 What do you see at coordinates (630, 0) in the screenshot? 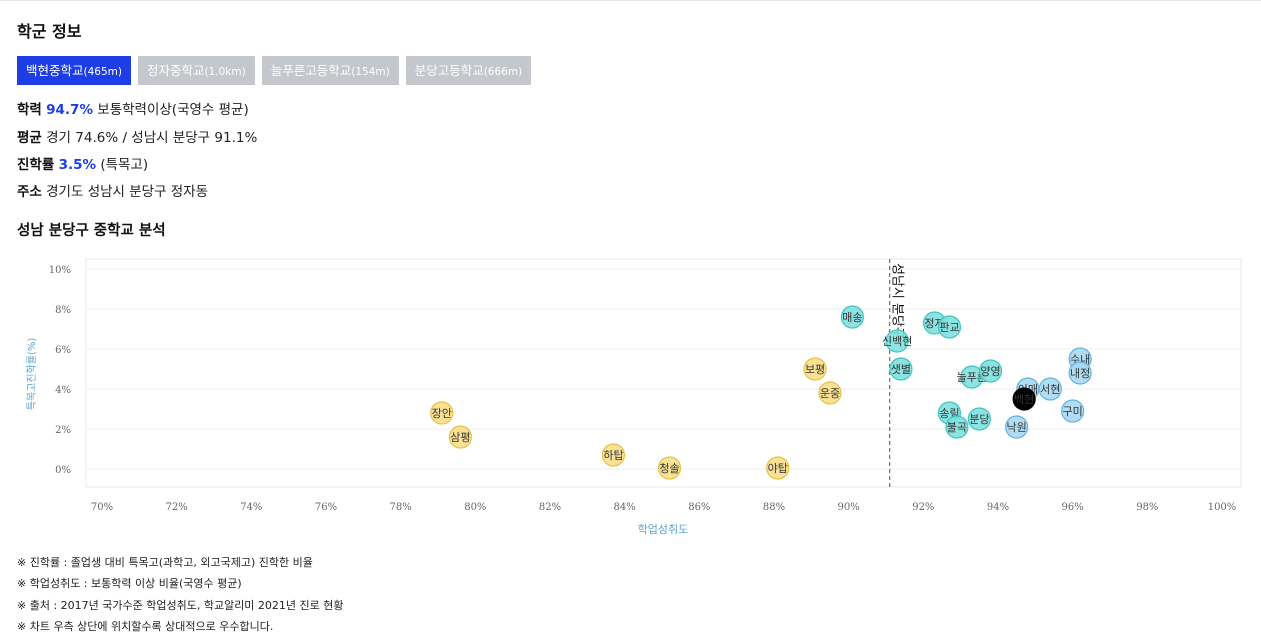
I see `top-divider` at bounding box center [630, 0].